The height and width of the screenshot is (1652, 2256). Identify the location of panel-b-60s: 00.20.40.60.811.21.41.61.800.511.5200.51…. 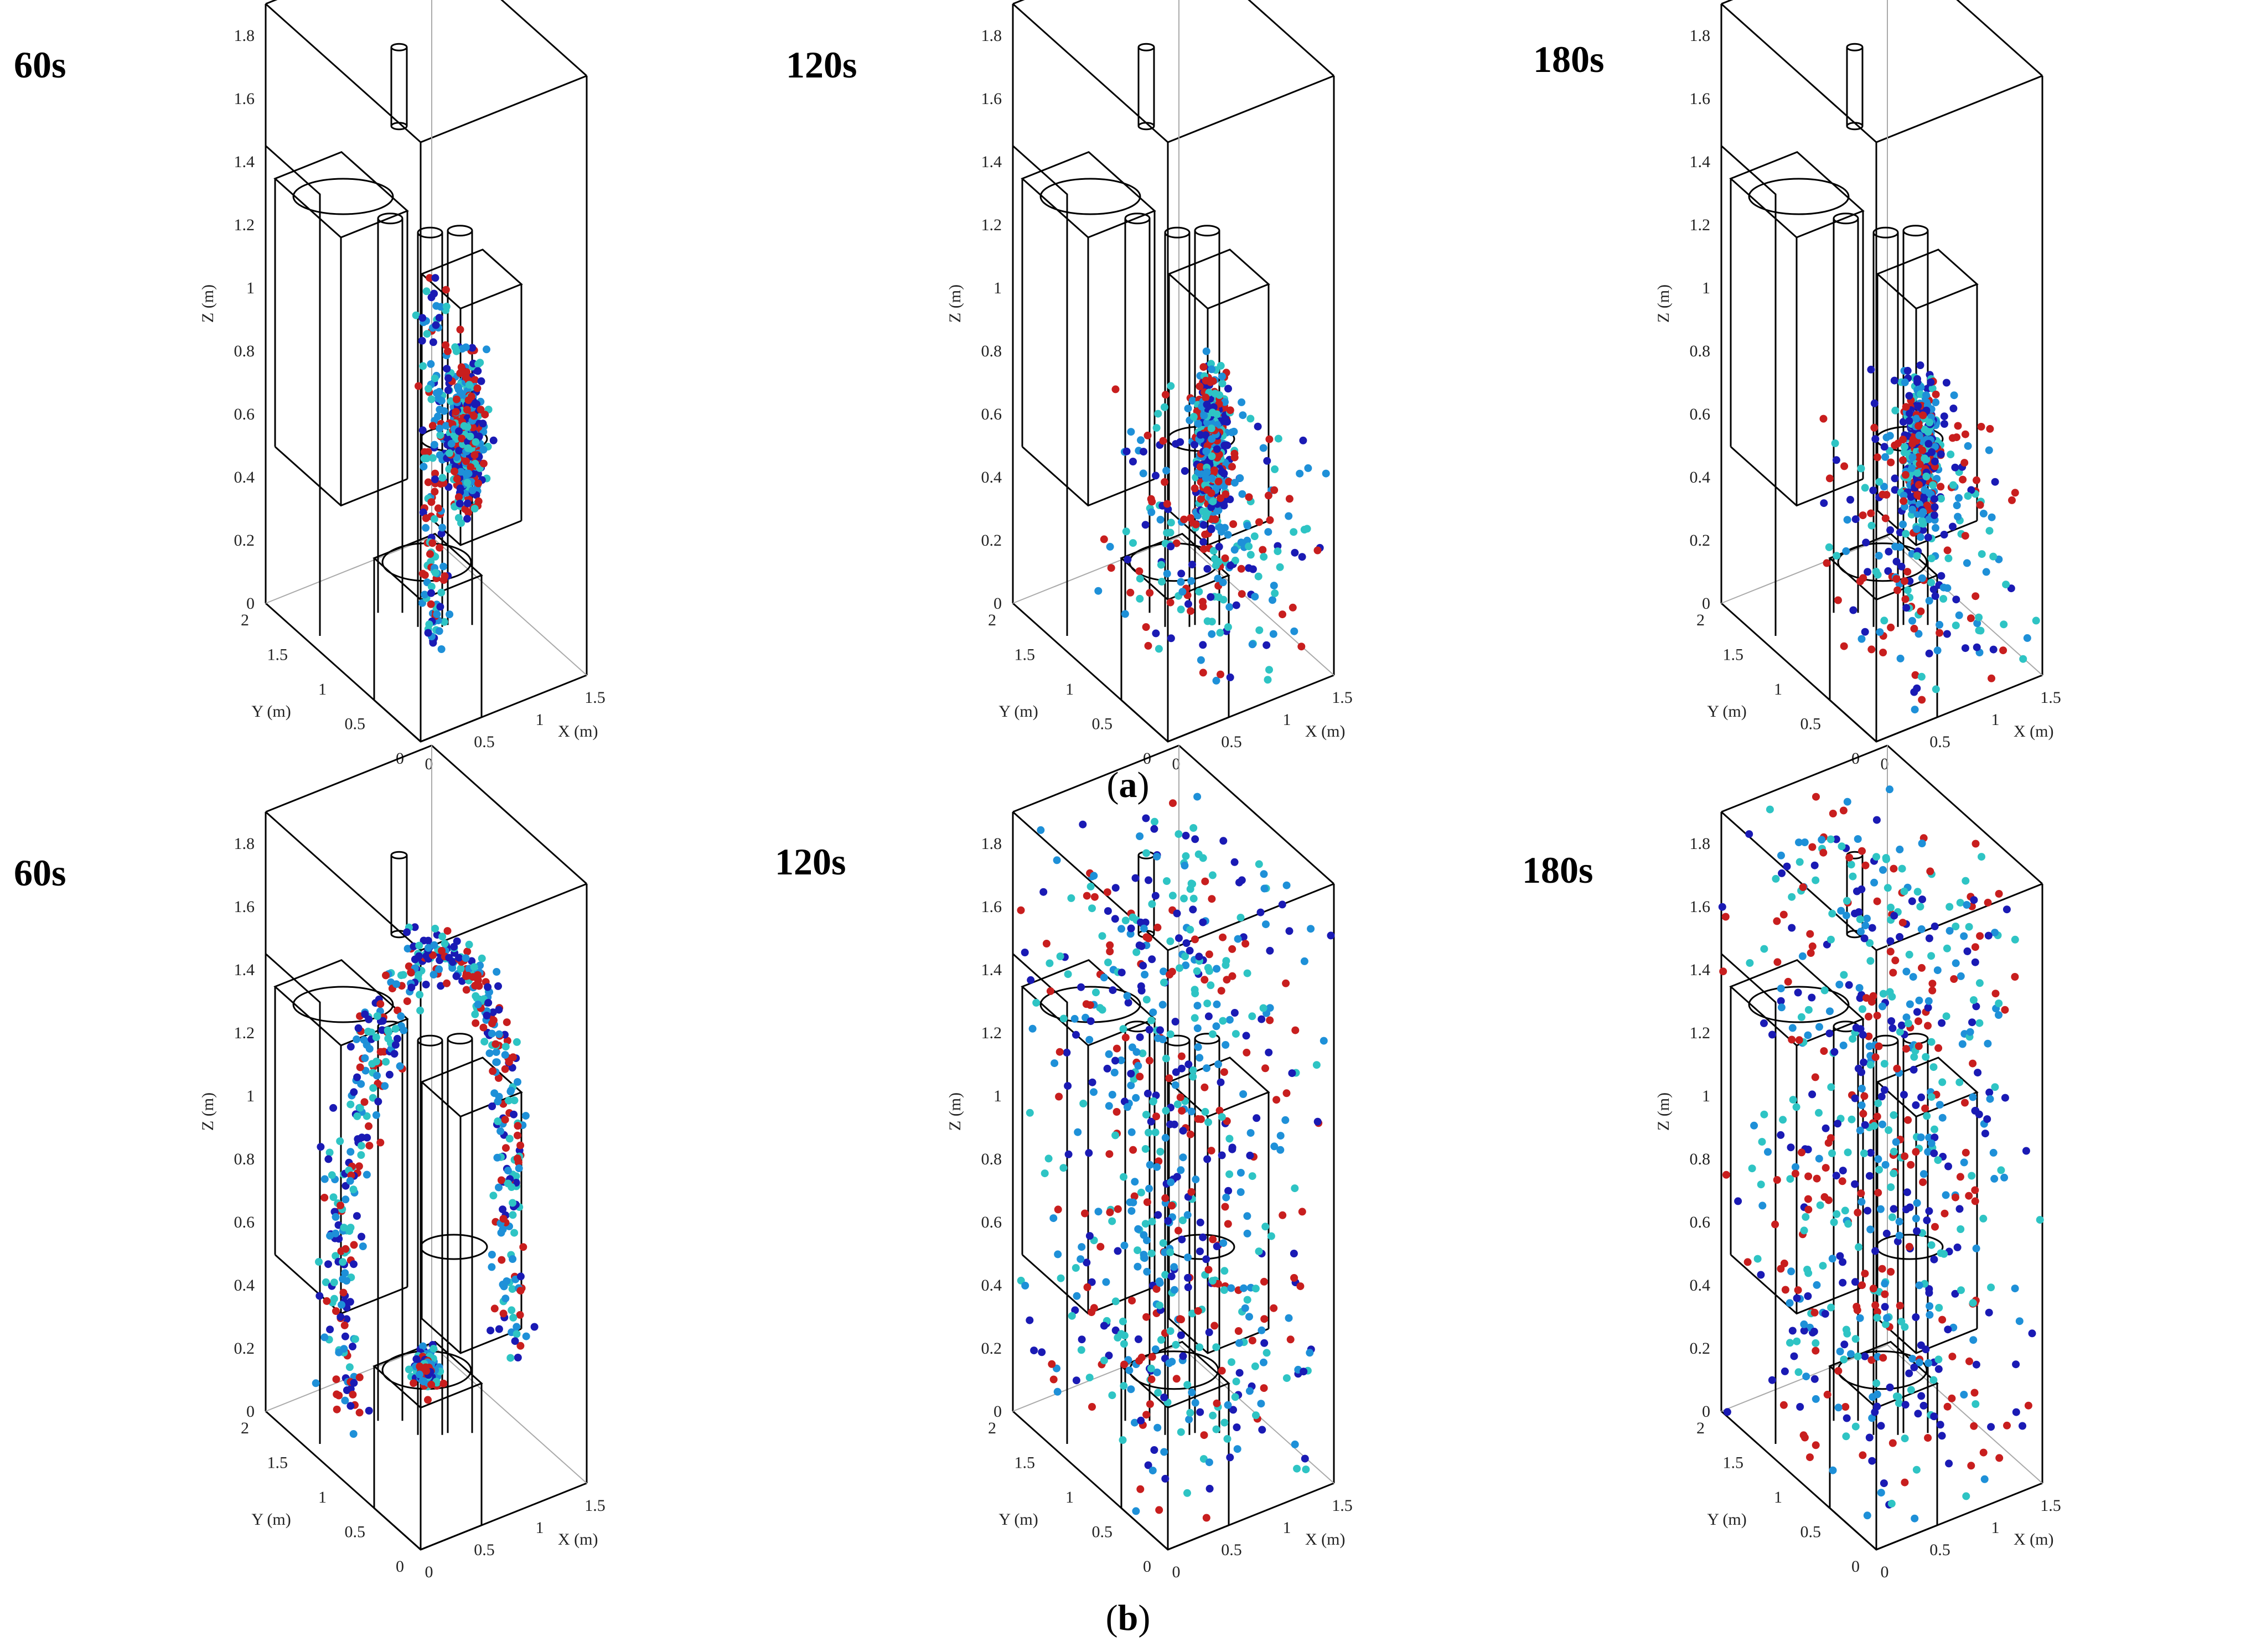
(403, 1162).